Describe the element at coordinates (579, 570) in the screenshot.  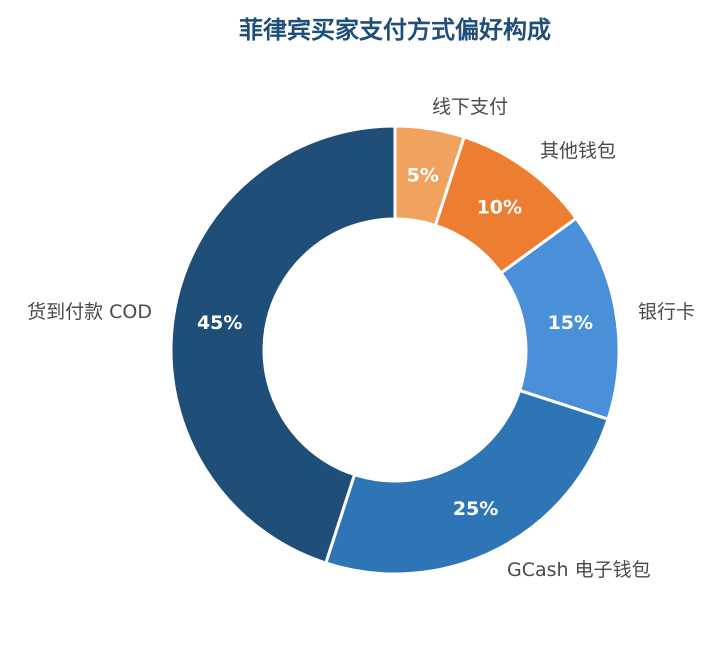
I see `category-label-4: GCash 电子钱包` at that location.